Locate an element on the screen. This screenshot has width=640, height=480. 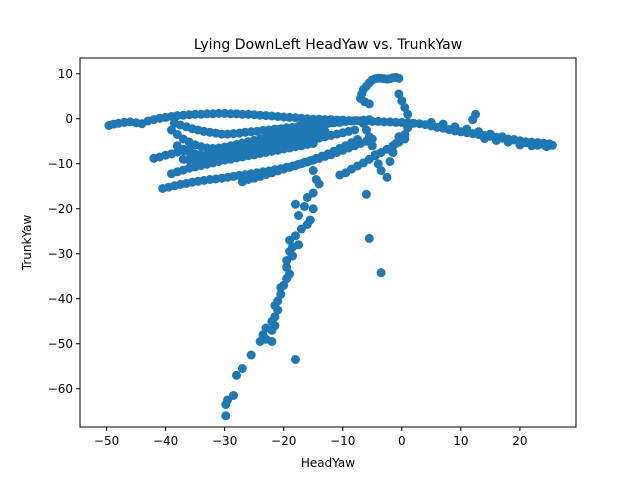
y-tick-label: −60 is located at coordinates (60, 389).